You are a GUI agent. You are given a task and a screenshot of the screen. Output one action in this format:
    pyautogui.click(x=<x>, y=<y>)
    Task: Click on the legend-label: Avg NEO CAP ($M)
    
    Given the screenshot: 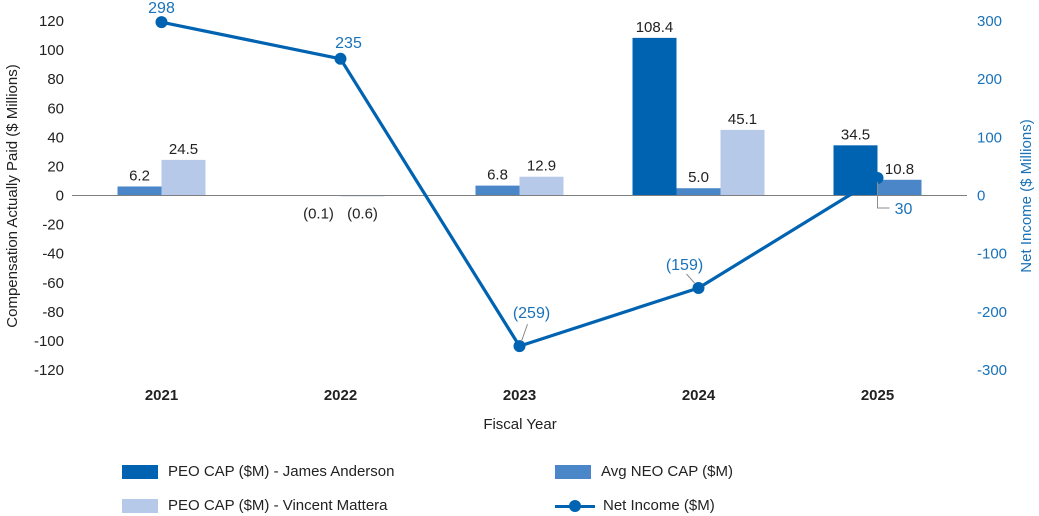 What is the action you would take?
    pyautogui.click(x=667, y=471)
    